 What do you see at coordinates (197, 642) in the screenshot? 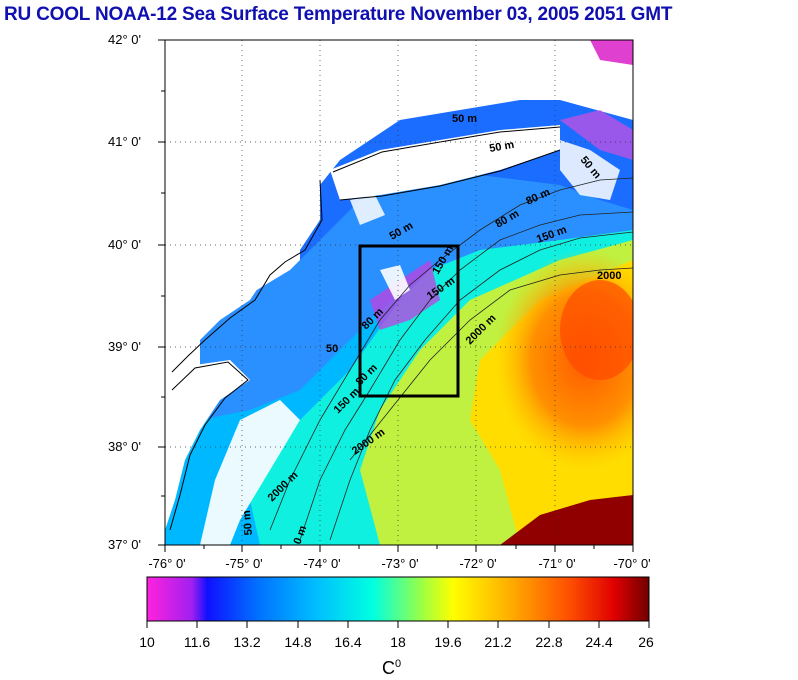
I see `colorbar-tick-label: 11.6` at bounding box center [197, 642].